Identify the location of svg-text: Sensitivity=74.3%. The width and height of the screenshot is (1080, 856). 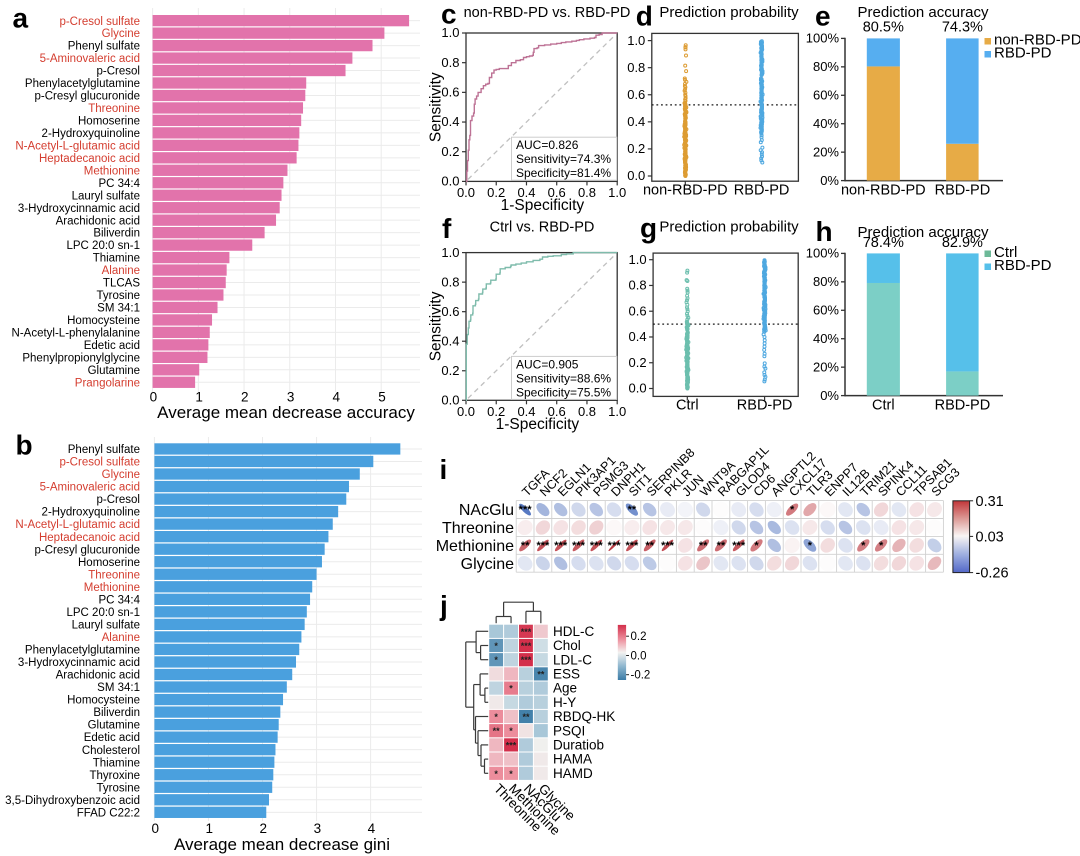
(563, 159).